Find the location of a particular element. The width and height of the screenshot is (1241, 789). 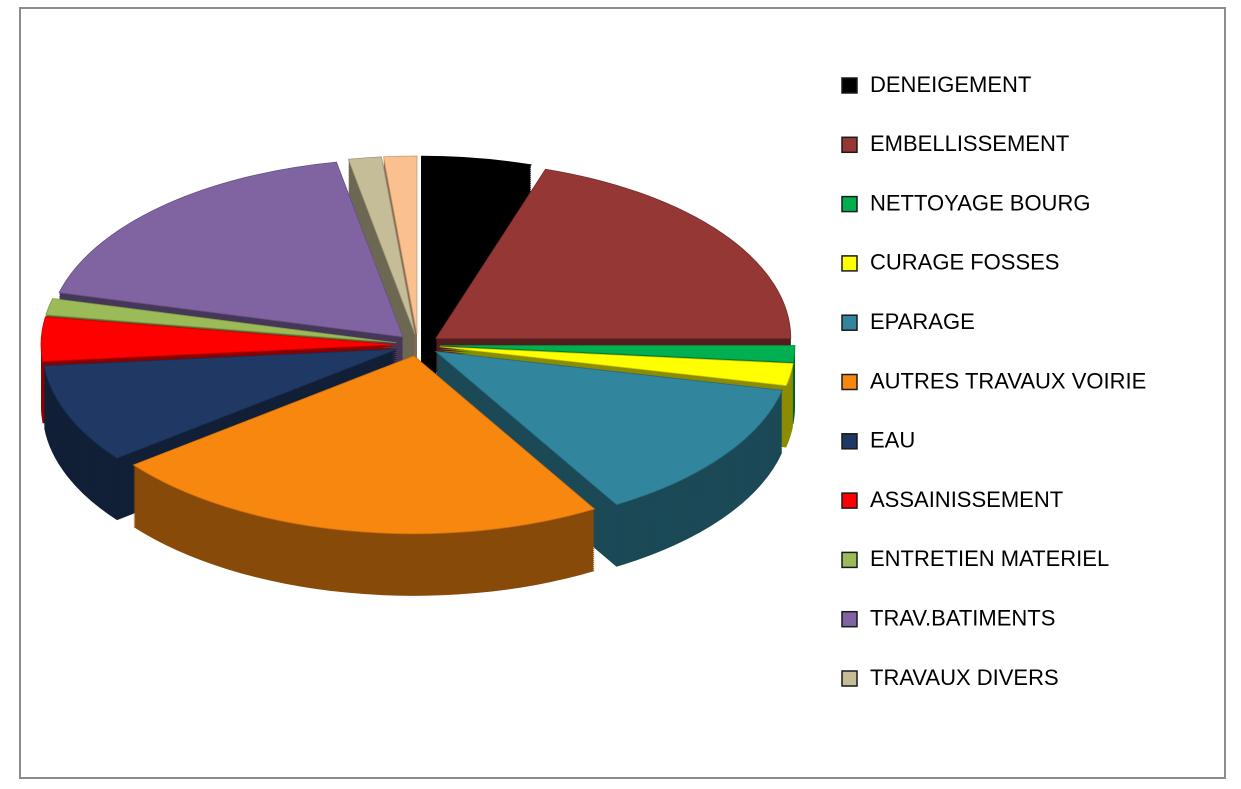

legend-label: CURAGE FOSSES is located at coordinates (964, 262).